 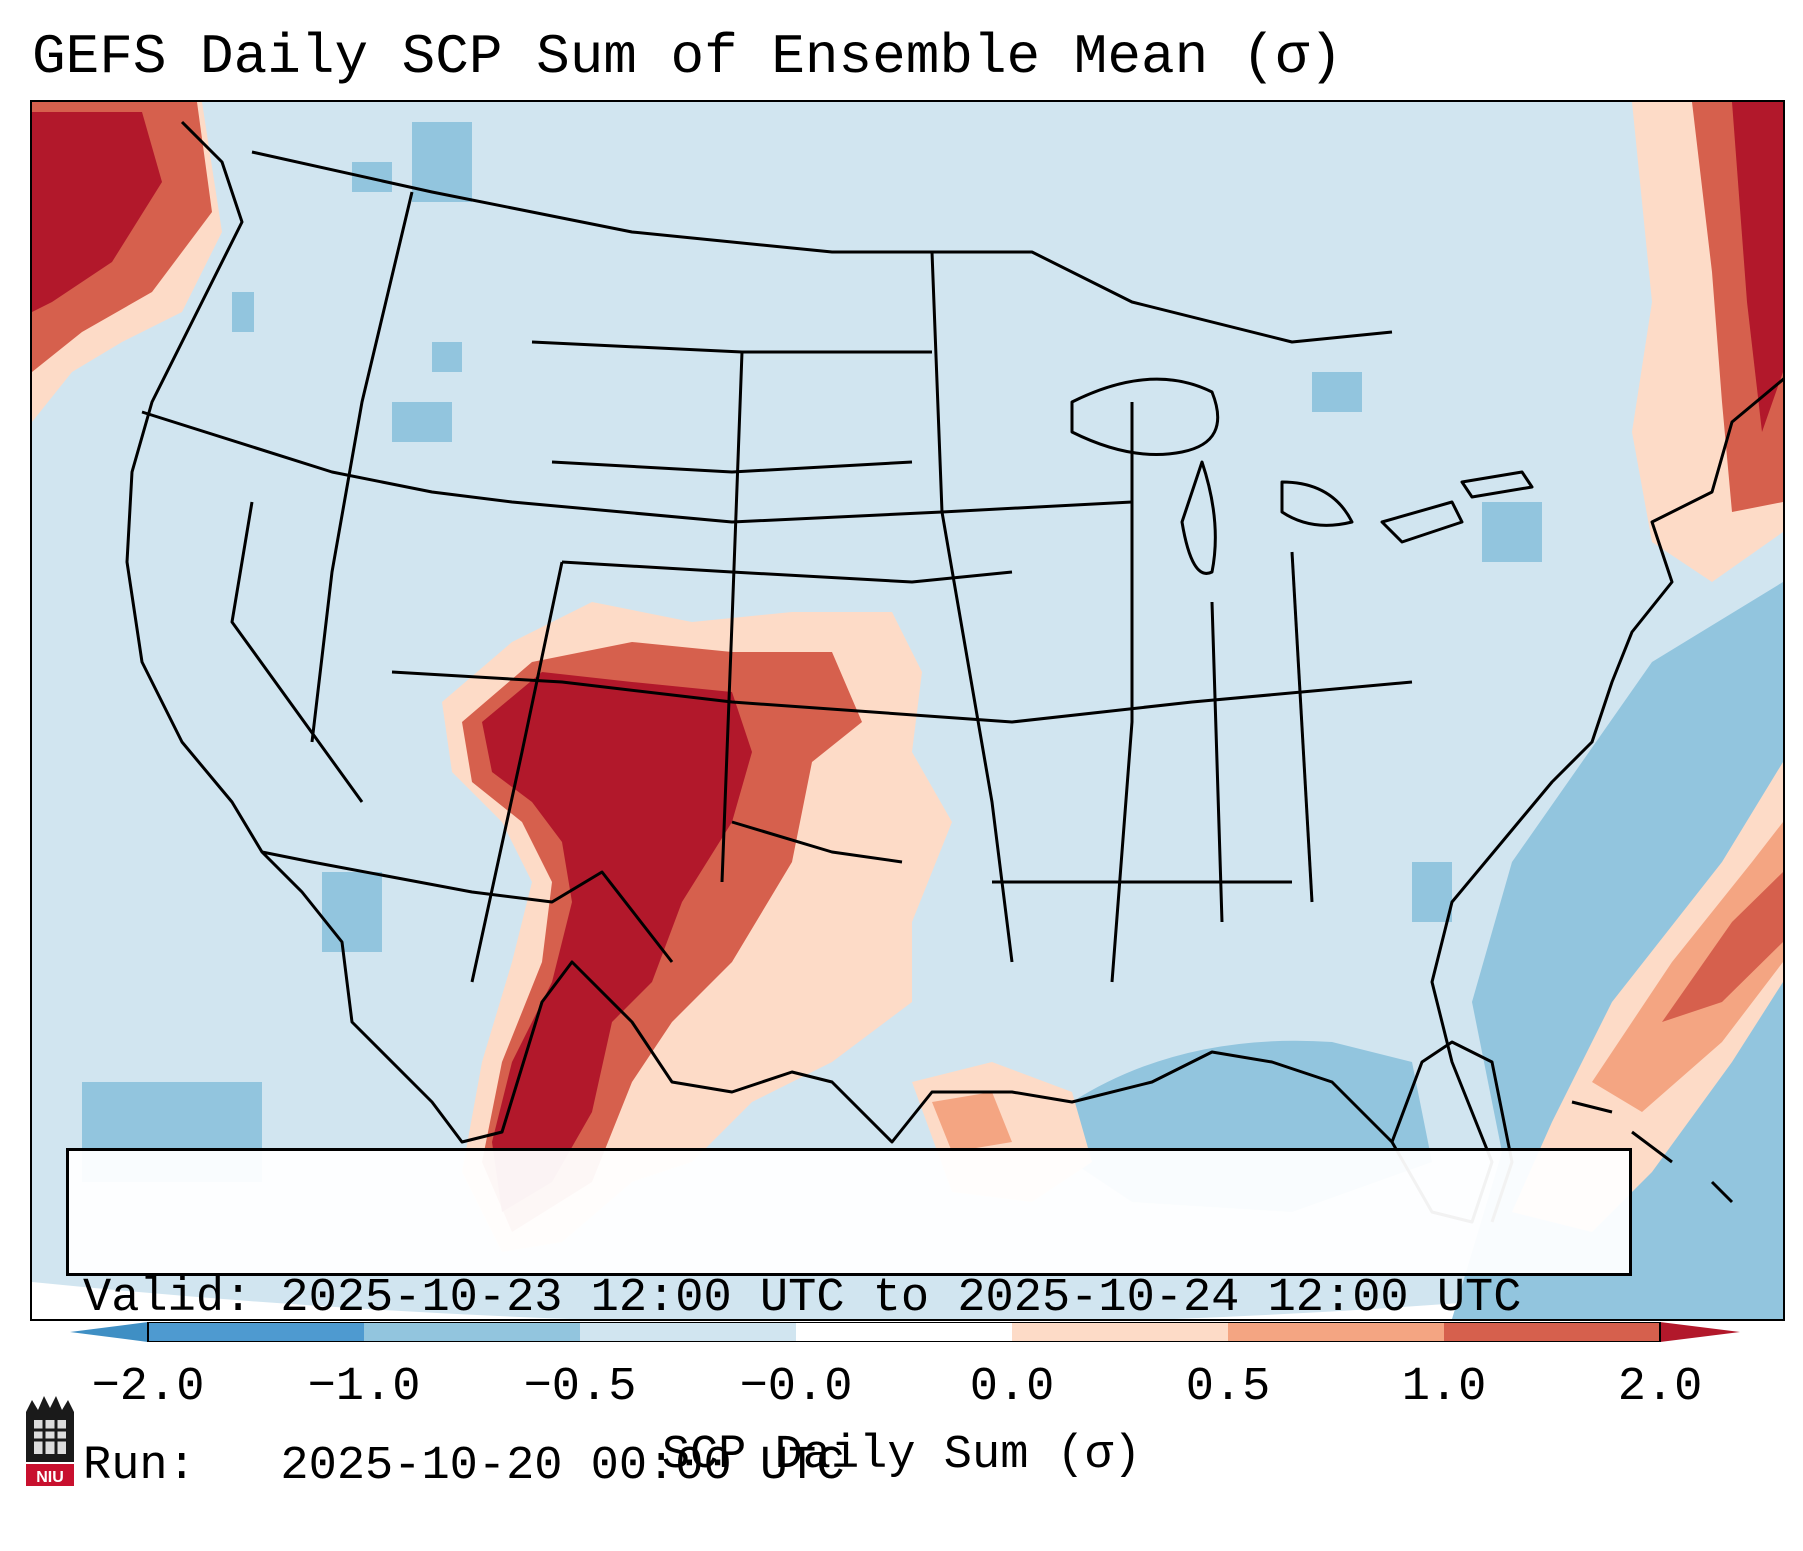 What do you see at coordinates (1422, 522) in the screenshot?
I see `lake-erie` at bounding box center [1422, 522].